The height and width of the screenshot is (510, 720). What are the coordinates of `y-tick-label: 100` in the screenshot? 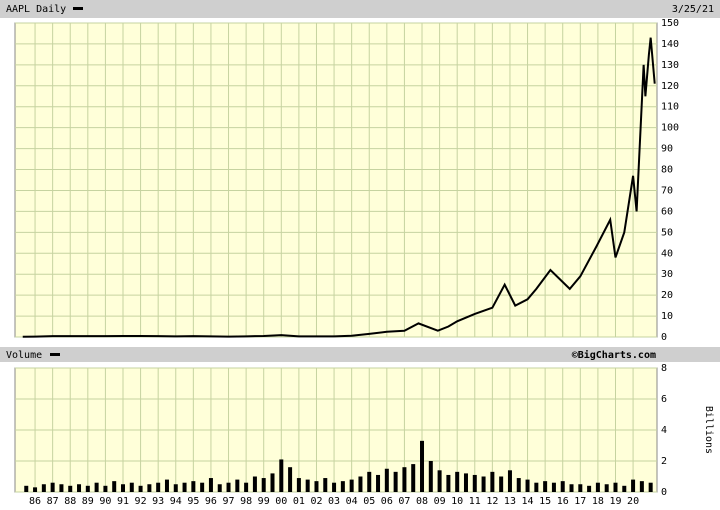 It's located at (670, 128).